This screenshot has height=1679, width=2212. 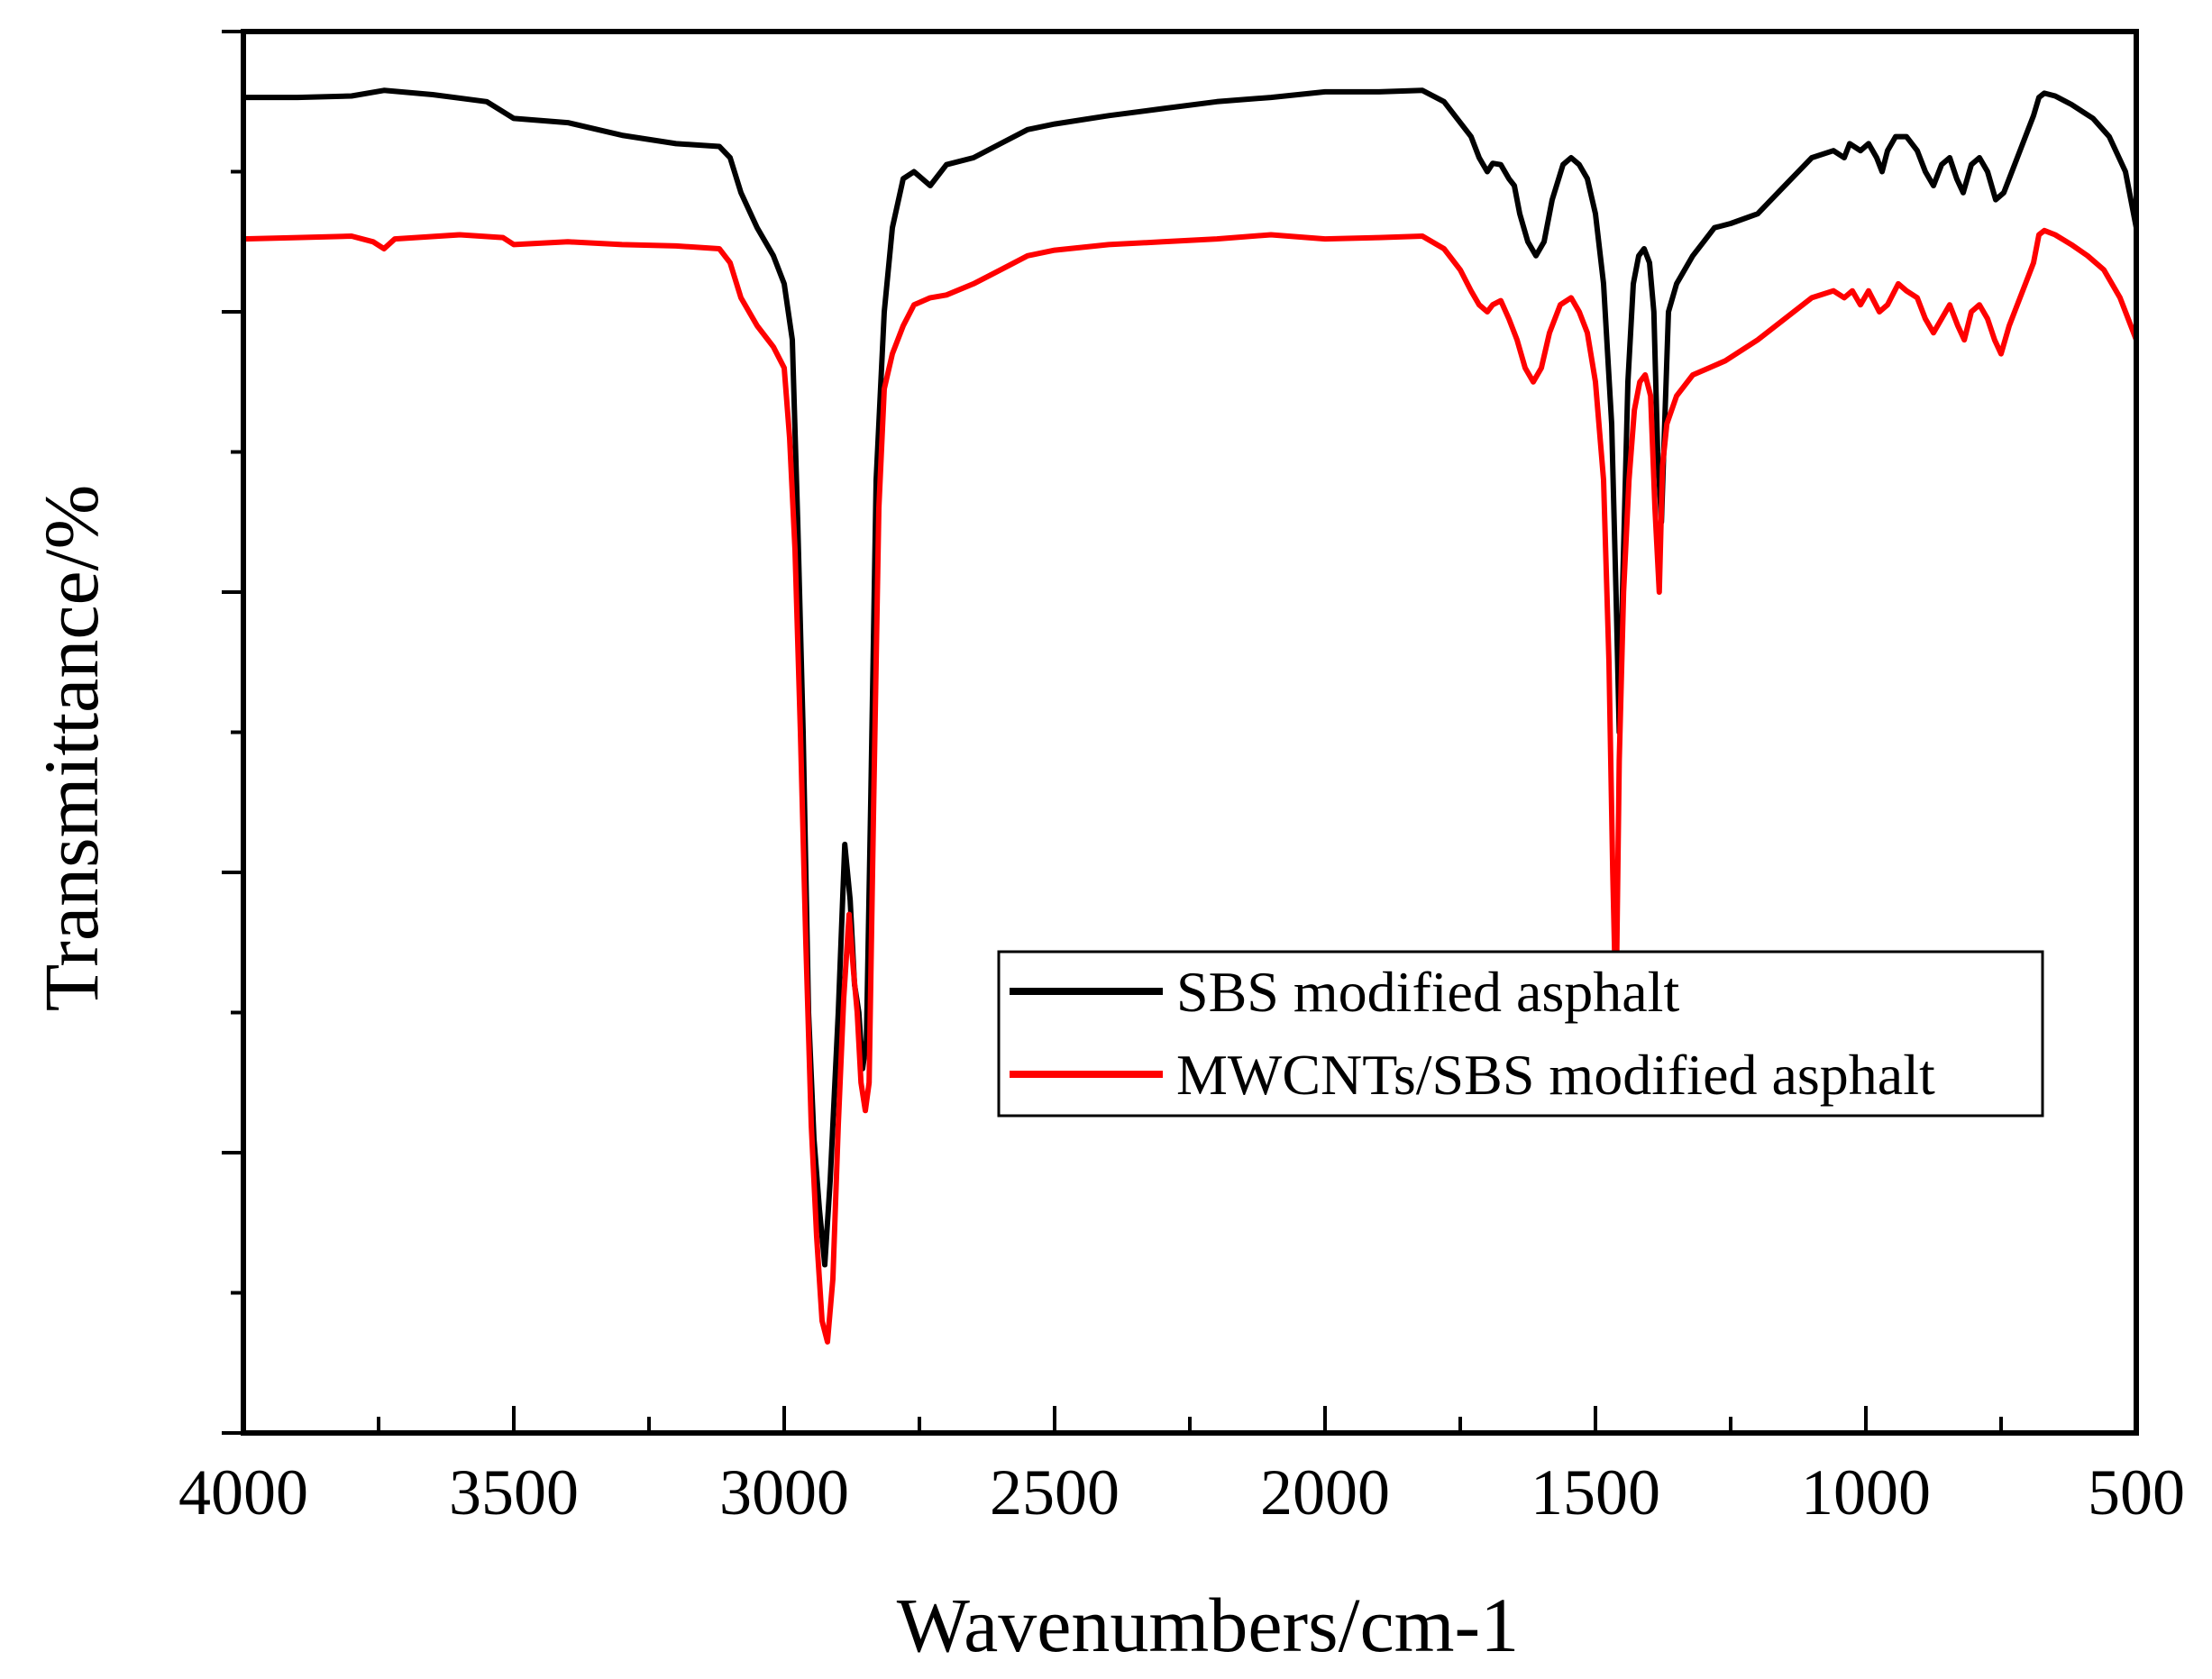 What do you see at coordinates (1555, 1075) in the screenshot?
I see `legend-label-mwcnts: MWCNTs/SBS modified asphalt` at bounding box center [1555, 1075].